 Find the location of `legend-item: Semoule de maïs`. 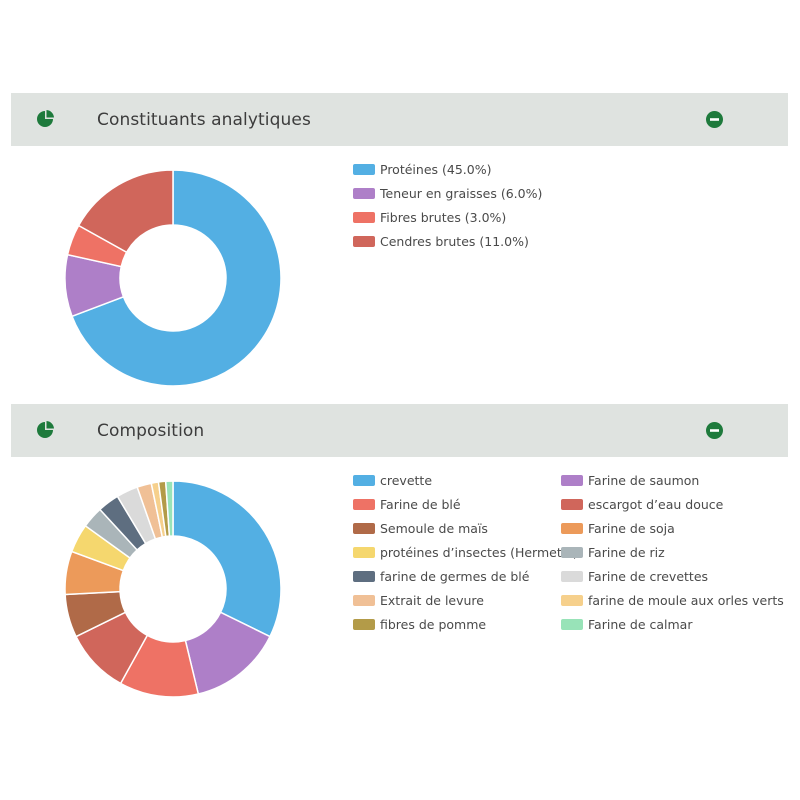

legend-item: Semoule de maïs is located at coordinates (420, 528).